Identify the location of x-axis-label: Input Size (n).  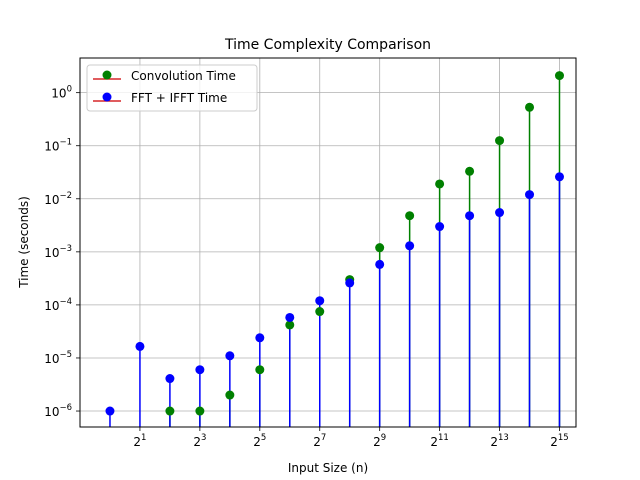
(328, 468).